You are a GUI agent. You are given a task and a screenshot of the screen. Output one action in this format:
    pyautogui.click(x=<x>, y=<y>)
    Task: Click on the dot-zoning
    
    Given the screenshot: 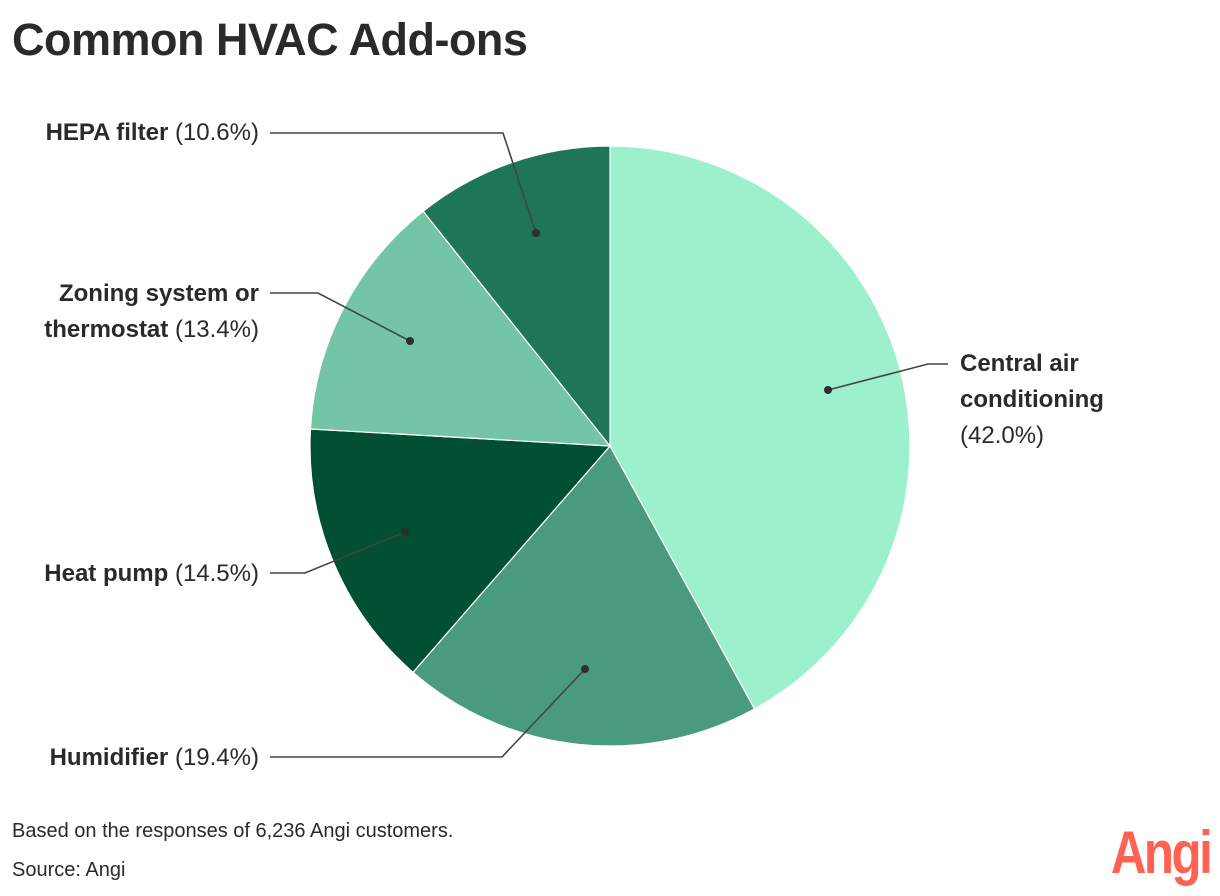 What is the action you would take?
    pyautogui.click(x=410, y=341)
    